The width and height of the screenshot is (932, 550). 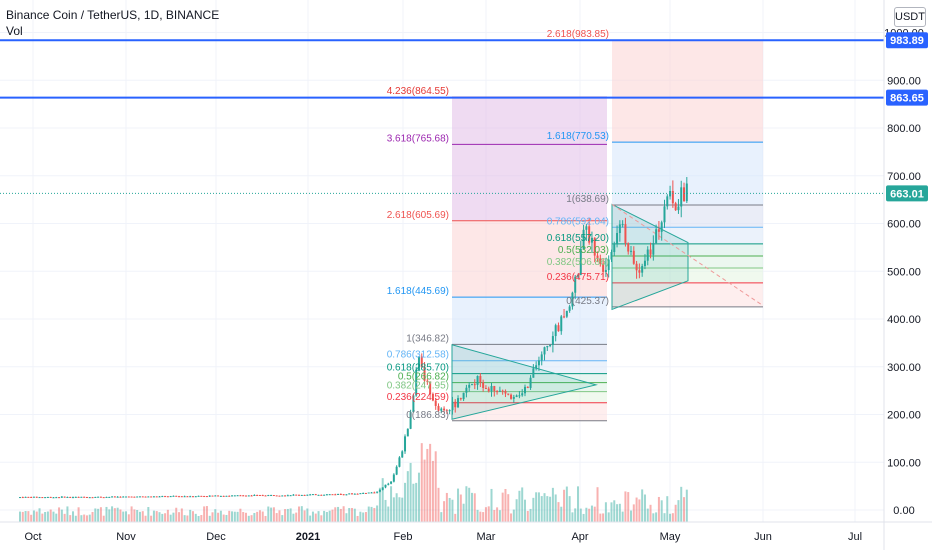 What do you see at coordinates (418, 368) in the screenshot?
I see `fib-level-label: 0.618(285.70)` at bounding box center [418, 368].